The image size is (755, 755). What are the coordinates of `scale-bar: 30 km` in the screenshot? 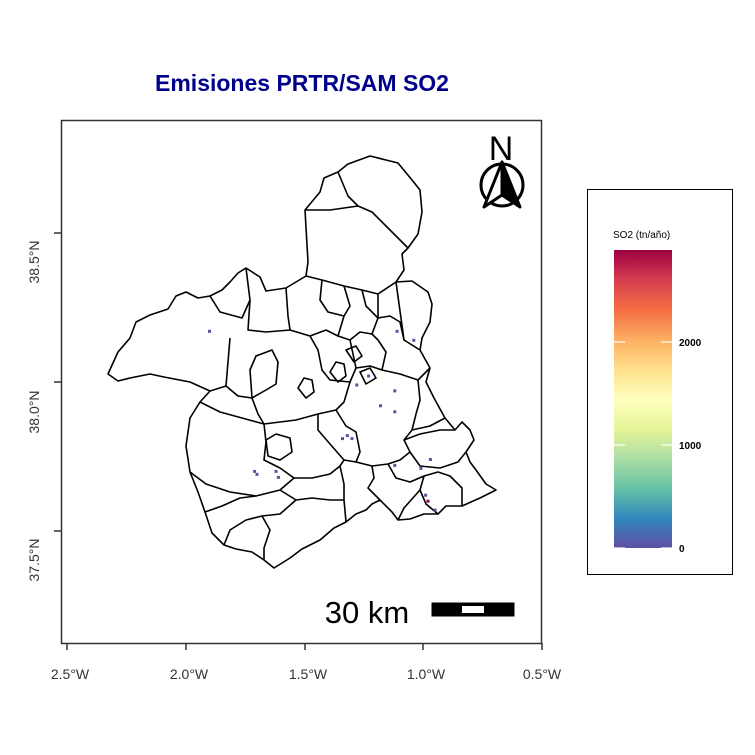 It's located at (420, 612).